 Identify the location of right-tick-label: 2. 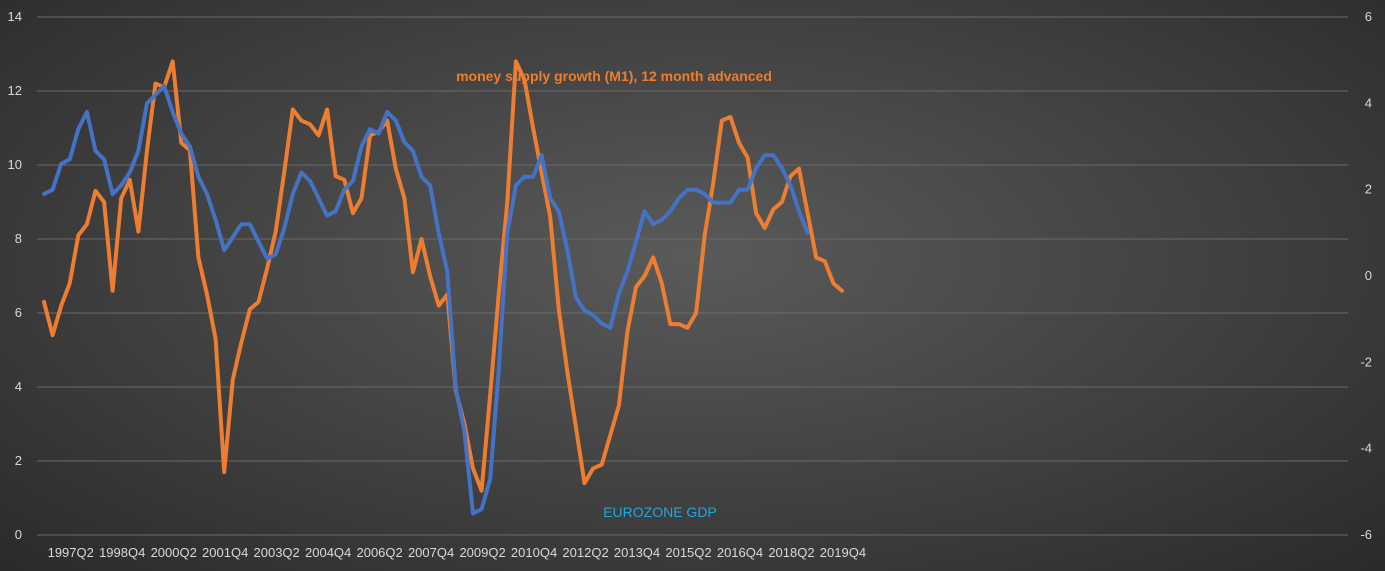
(1368, 189).